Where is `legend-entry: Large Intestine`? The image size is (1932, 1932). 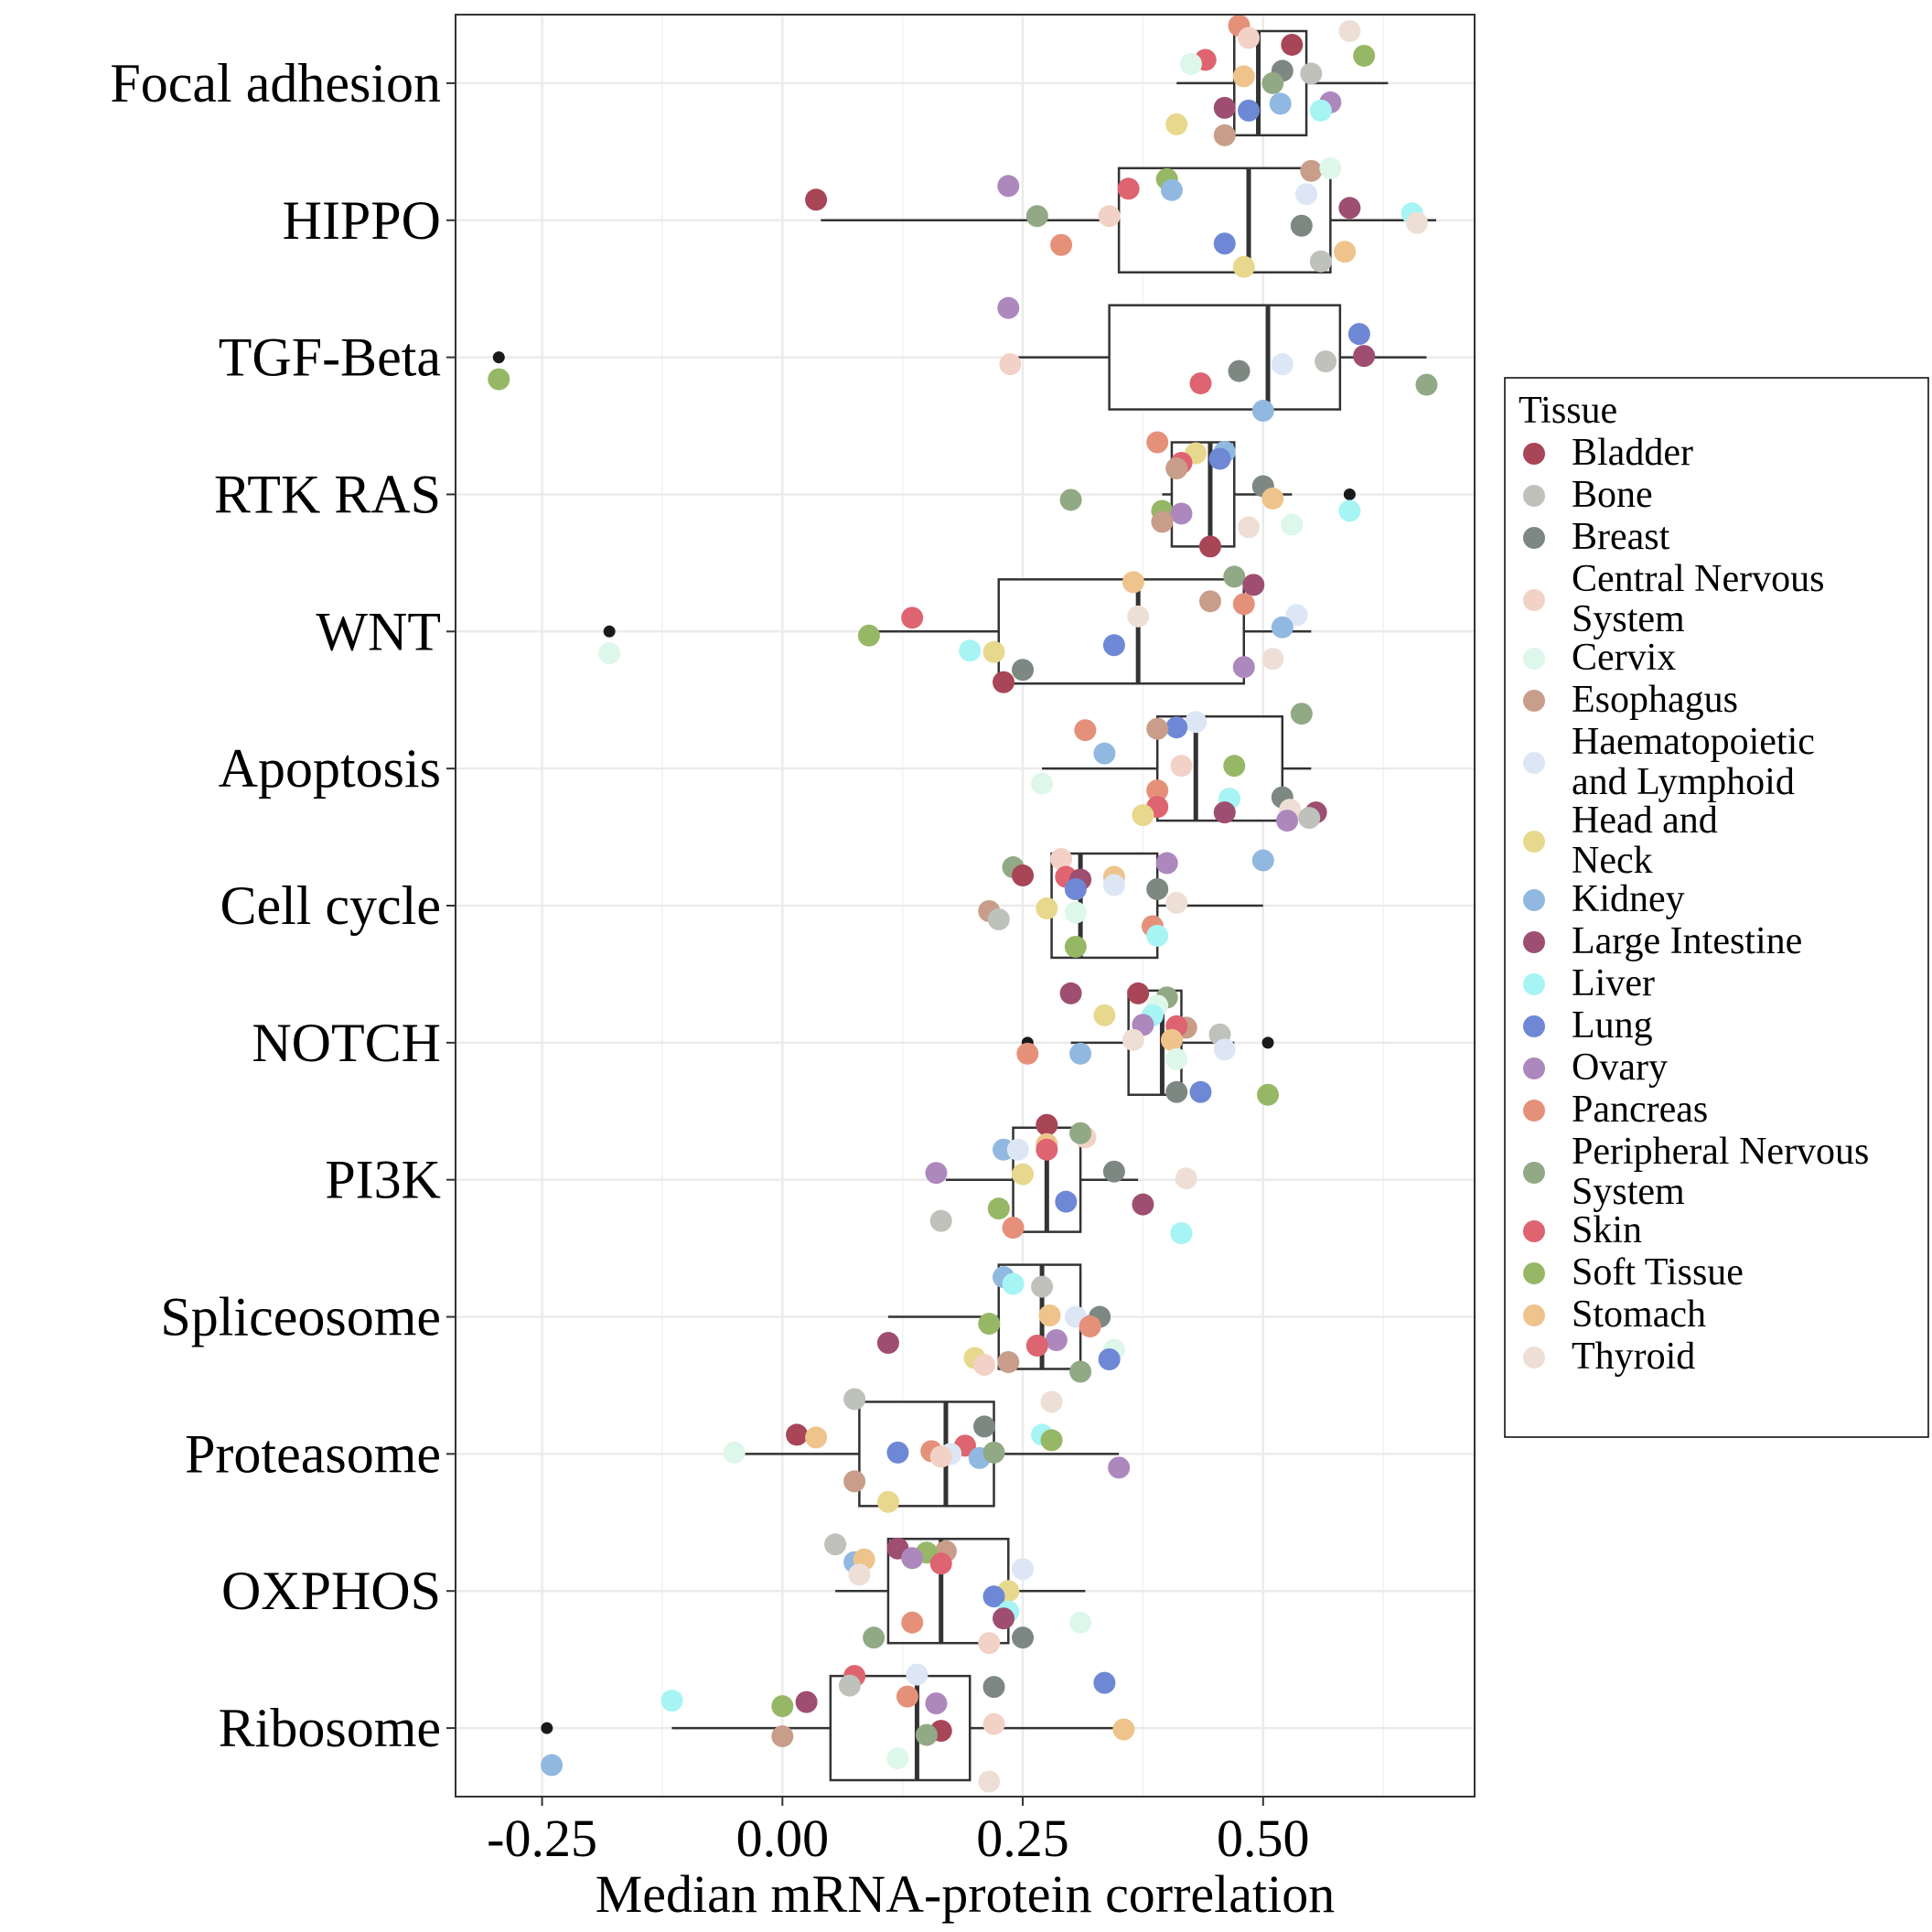 legend-entry: Large Intestine is located at coordinates (1663, 941).